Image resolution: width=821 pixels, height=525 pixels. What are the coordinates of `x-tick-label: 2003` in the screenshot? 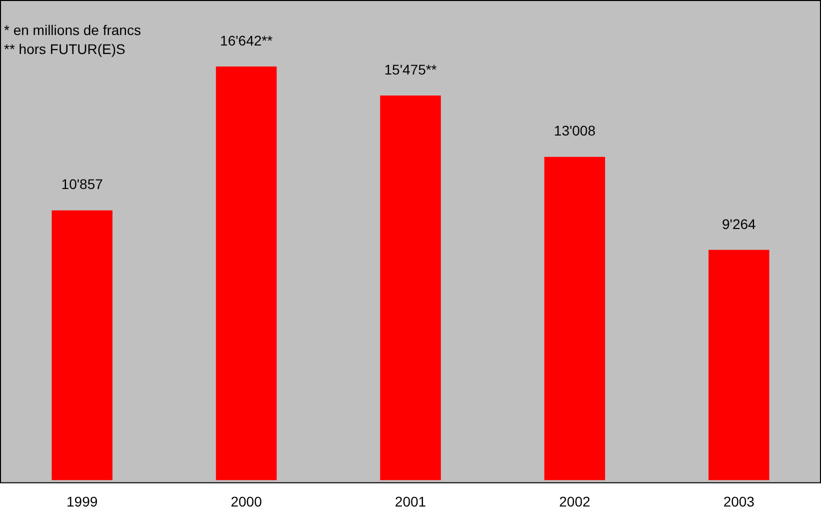 It's located at (739, 501).